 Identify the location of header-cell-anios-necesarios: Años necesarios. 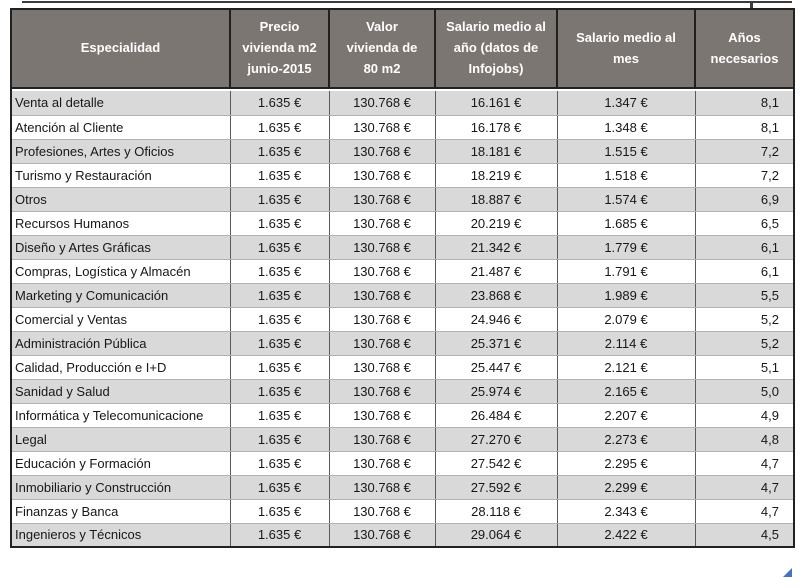
(744, 48).